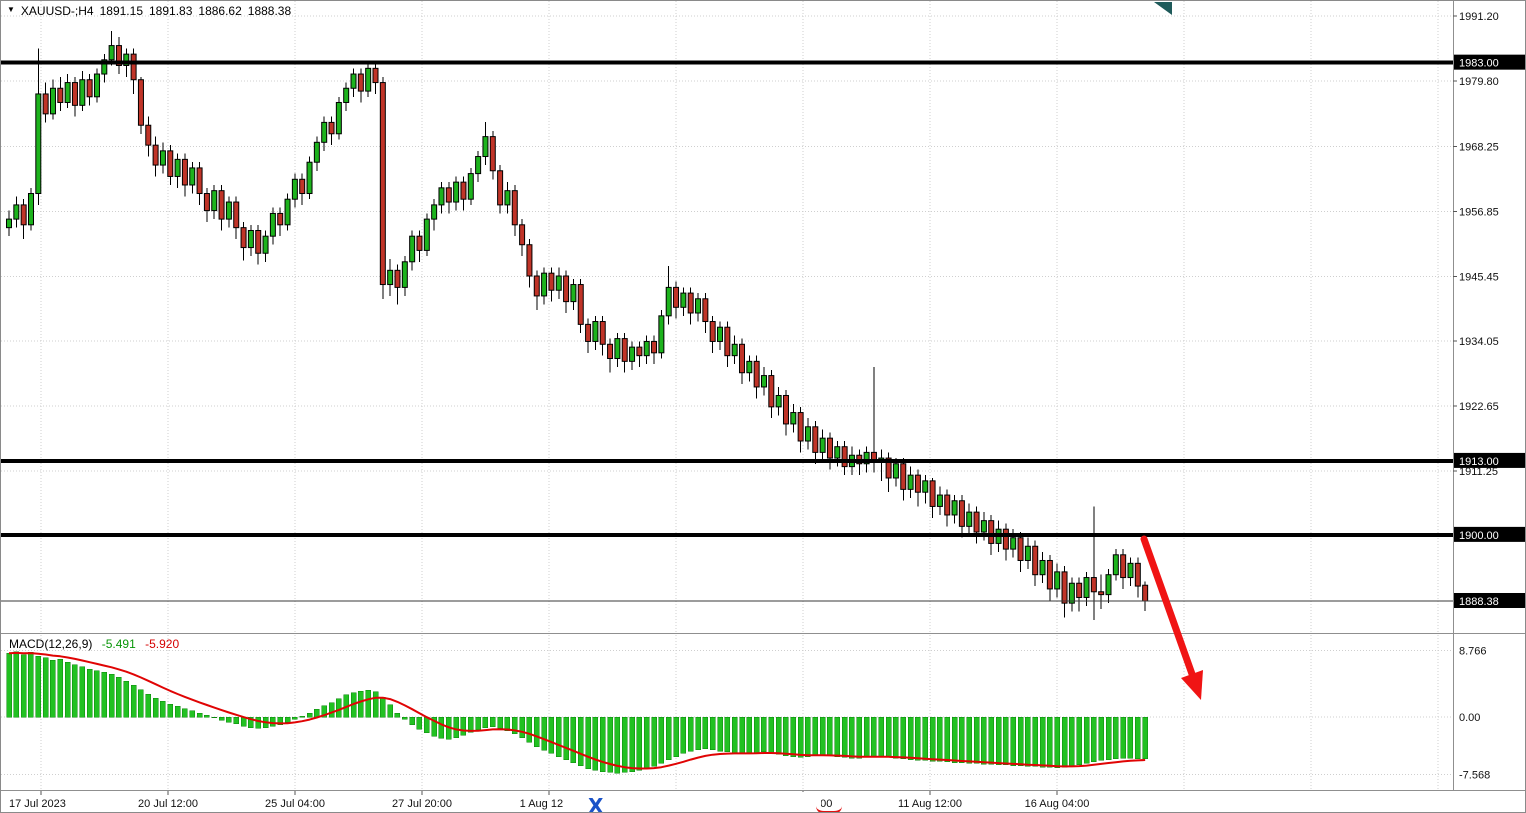 The width and height of the screenshot is (1526, 813). I want to click on ohlc-low: 1886.62, so click(220, 11).